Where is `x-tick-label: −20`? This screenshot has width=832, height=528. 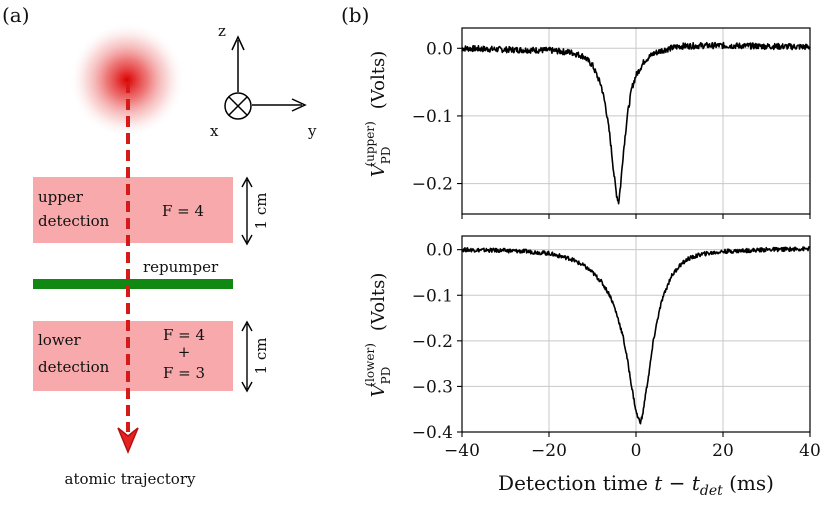
x-tick-label: −20 is located at coordinates (549, 451).